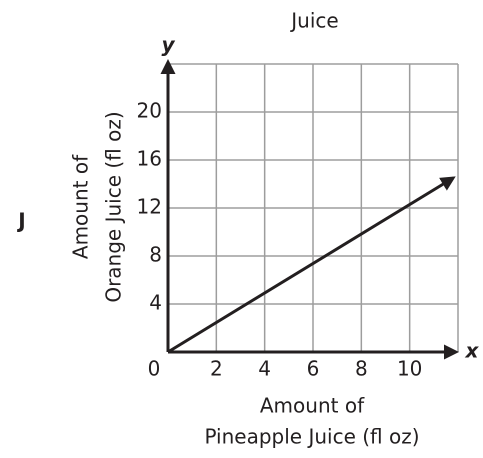  Describe the element at coordinates (149, 111) in the screenshot. I see `y-tick-label: 20` at that location.